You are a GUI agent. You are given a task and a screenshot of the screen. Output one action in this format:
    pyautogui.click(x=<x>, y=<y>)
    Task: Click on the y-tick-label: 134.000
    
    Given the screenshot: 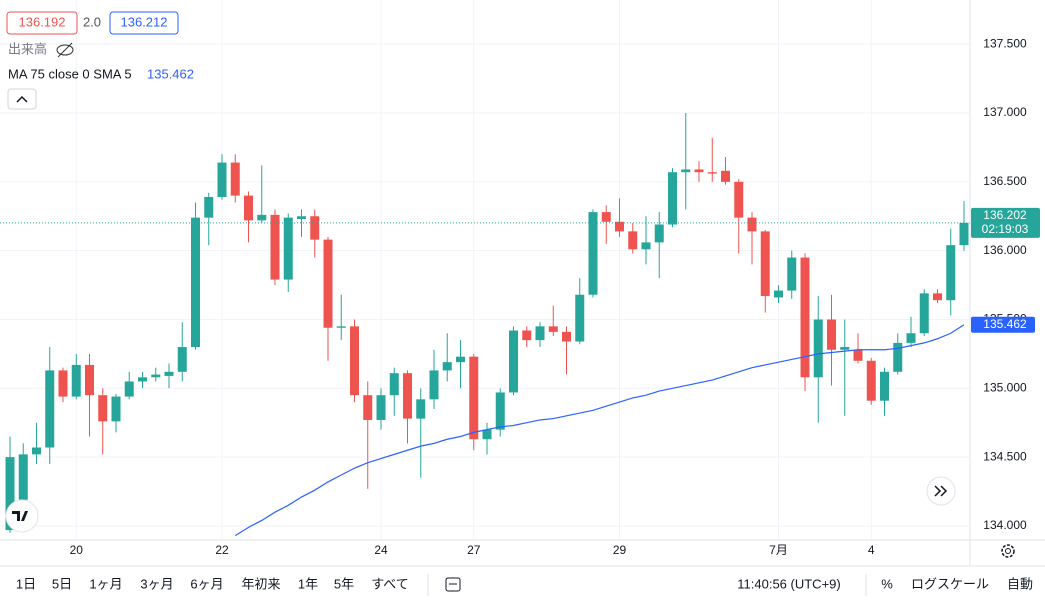 What is the action you would take?
    pyautogui.click(x=1005, y=525)
    